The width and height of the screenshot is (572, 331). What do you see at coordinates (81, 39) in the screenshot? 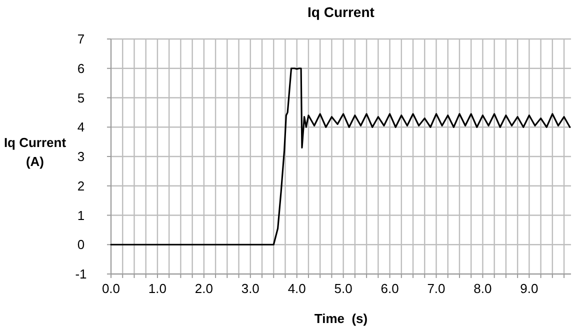
I see `y-tick-label: 7` at bounding box center [81, 39].